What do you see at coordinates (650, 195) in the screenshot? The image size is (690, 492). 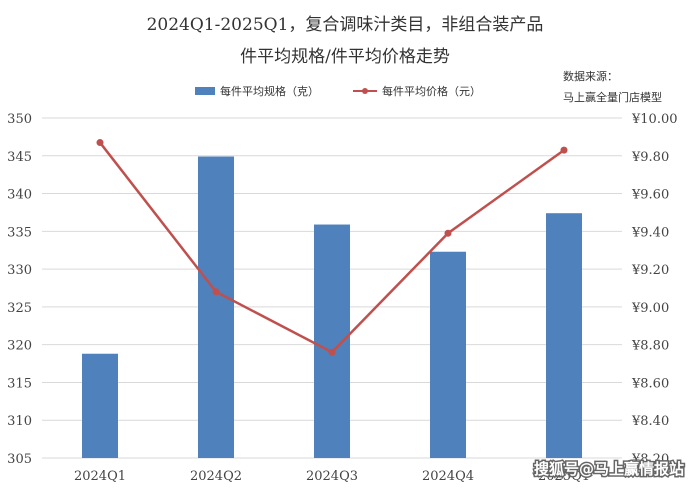 I see `right-tick-label: ¥9.60` at bounding box center [650, 195].